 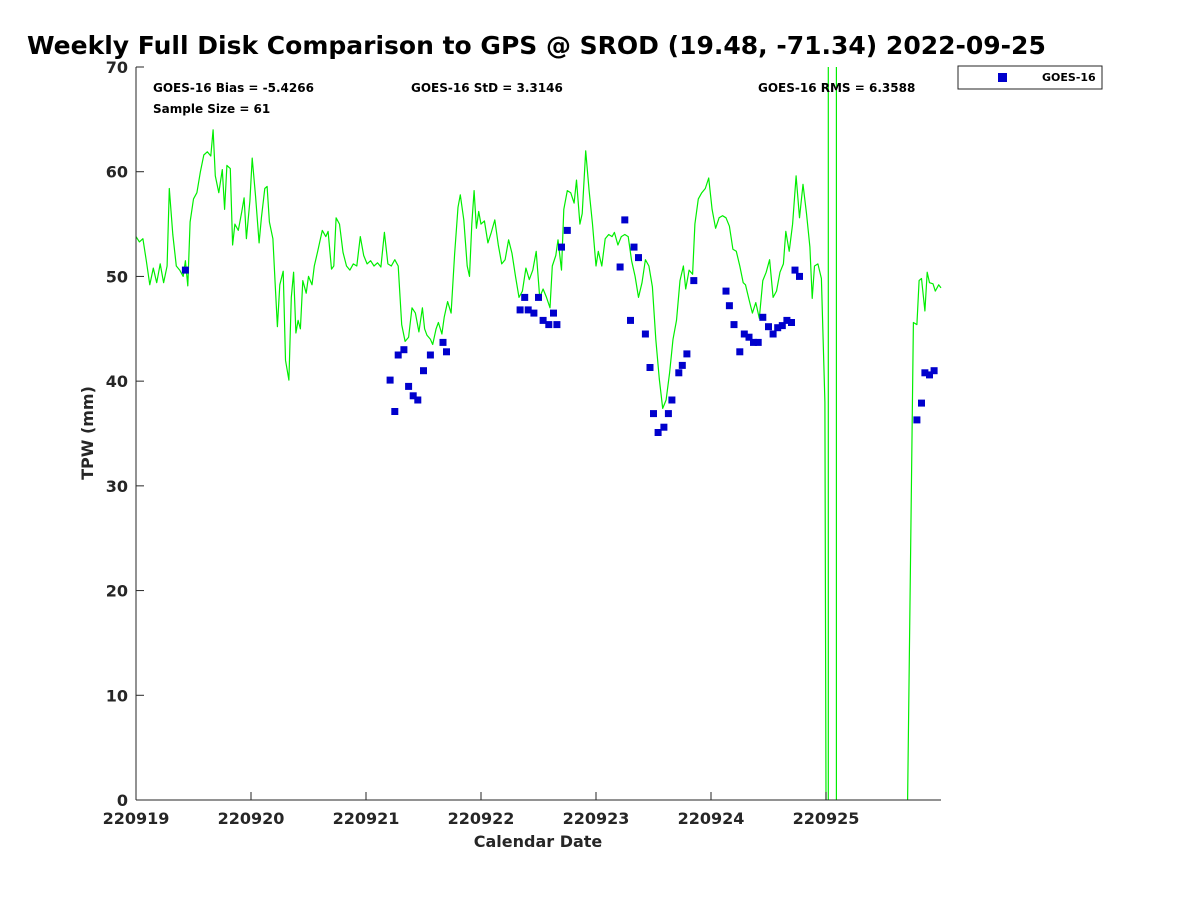 I want to click on legend-entry-goes16: GOES-16, so click(x=1069, y=77).